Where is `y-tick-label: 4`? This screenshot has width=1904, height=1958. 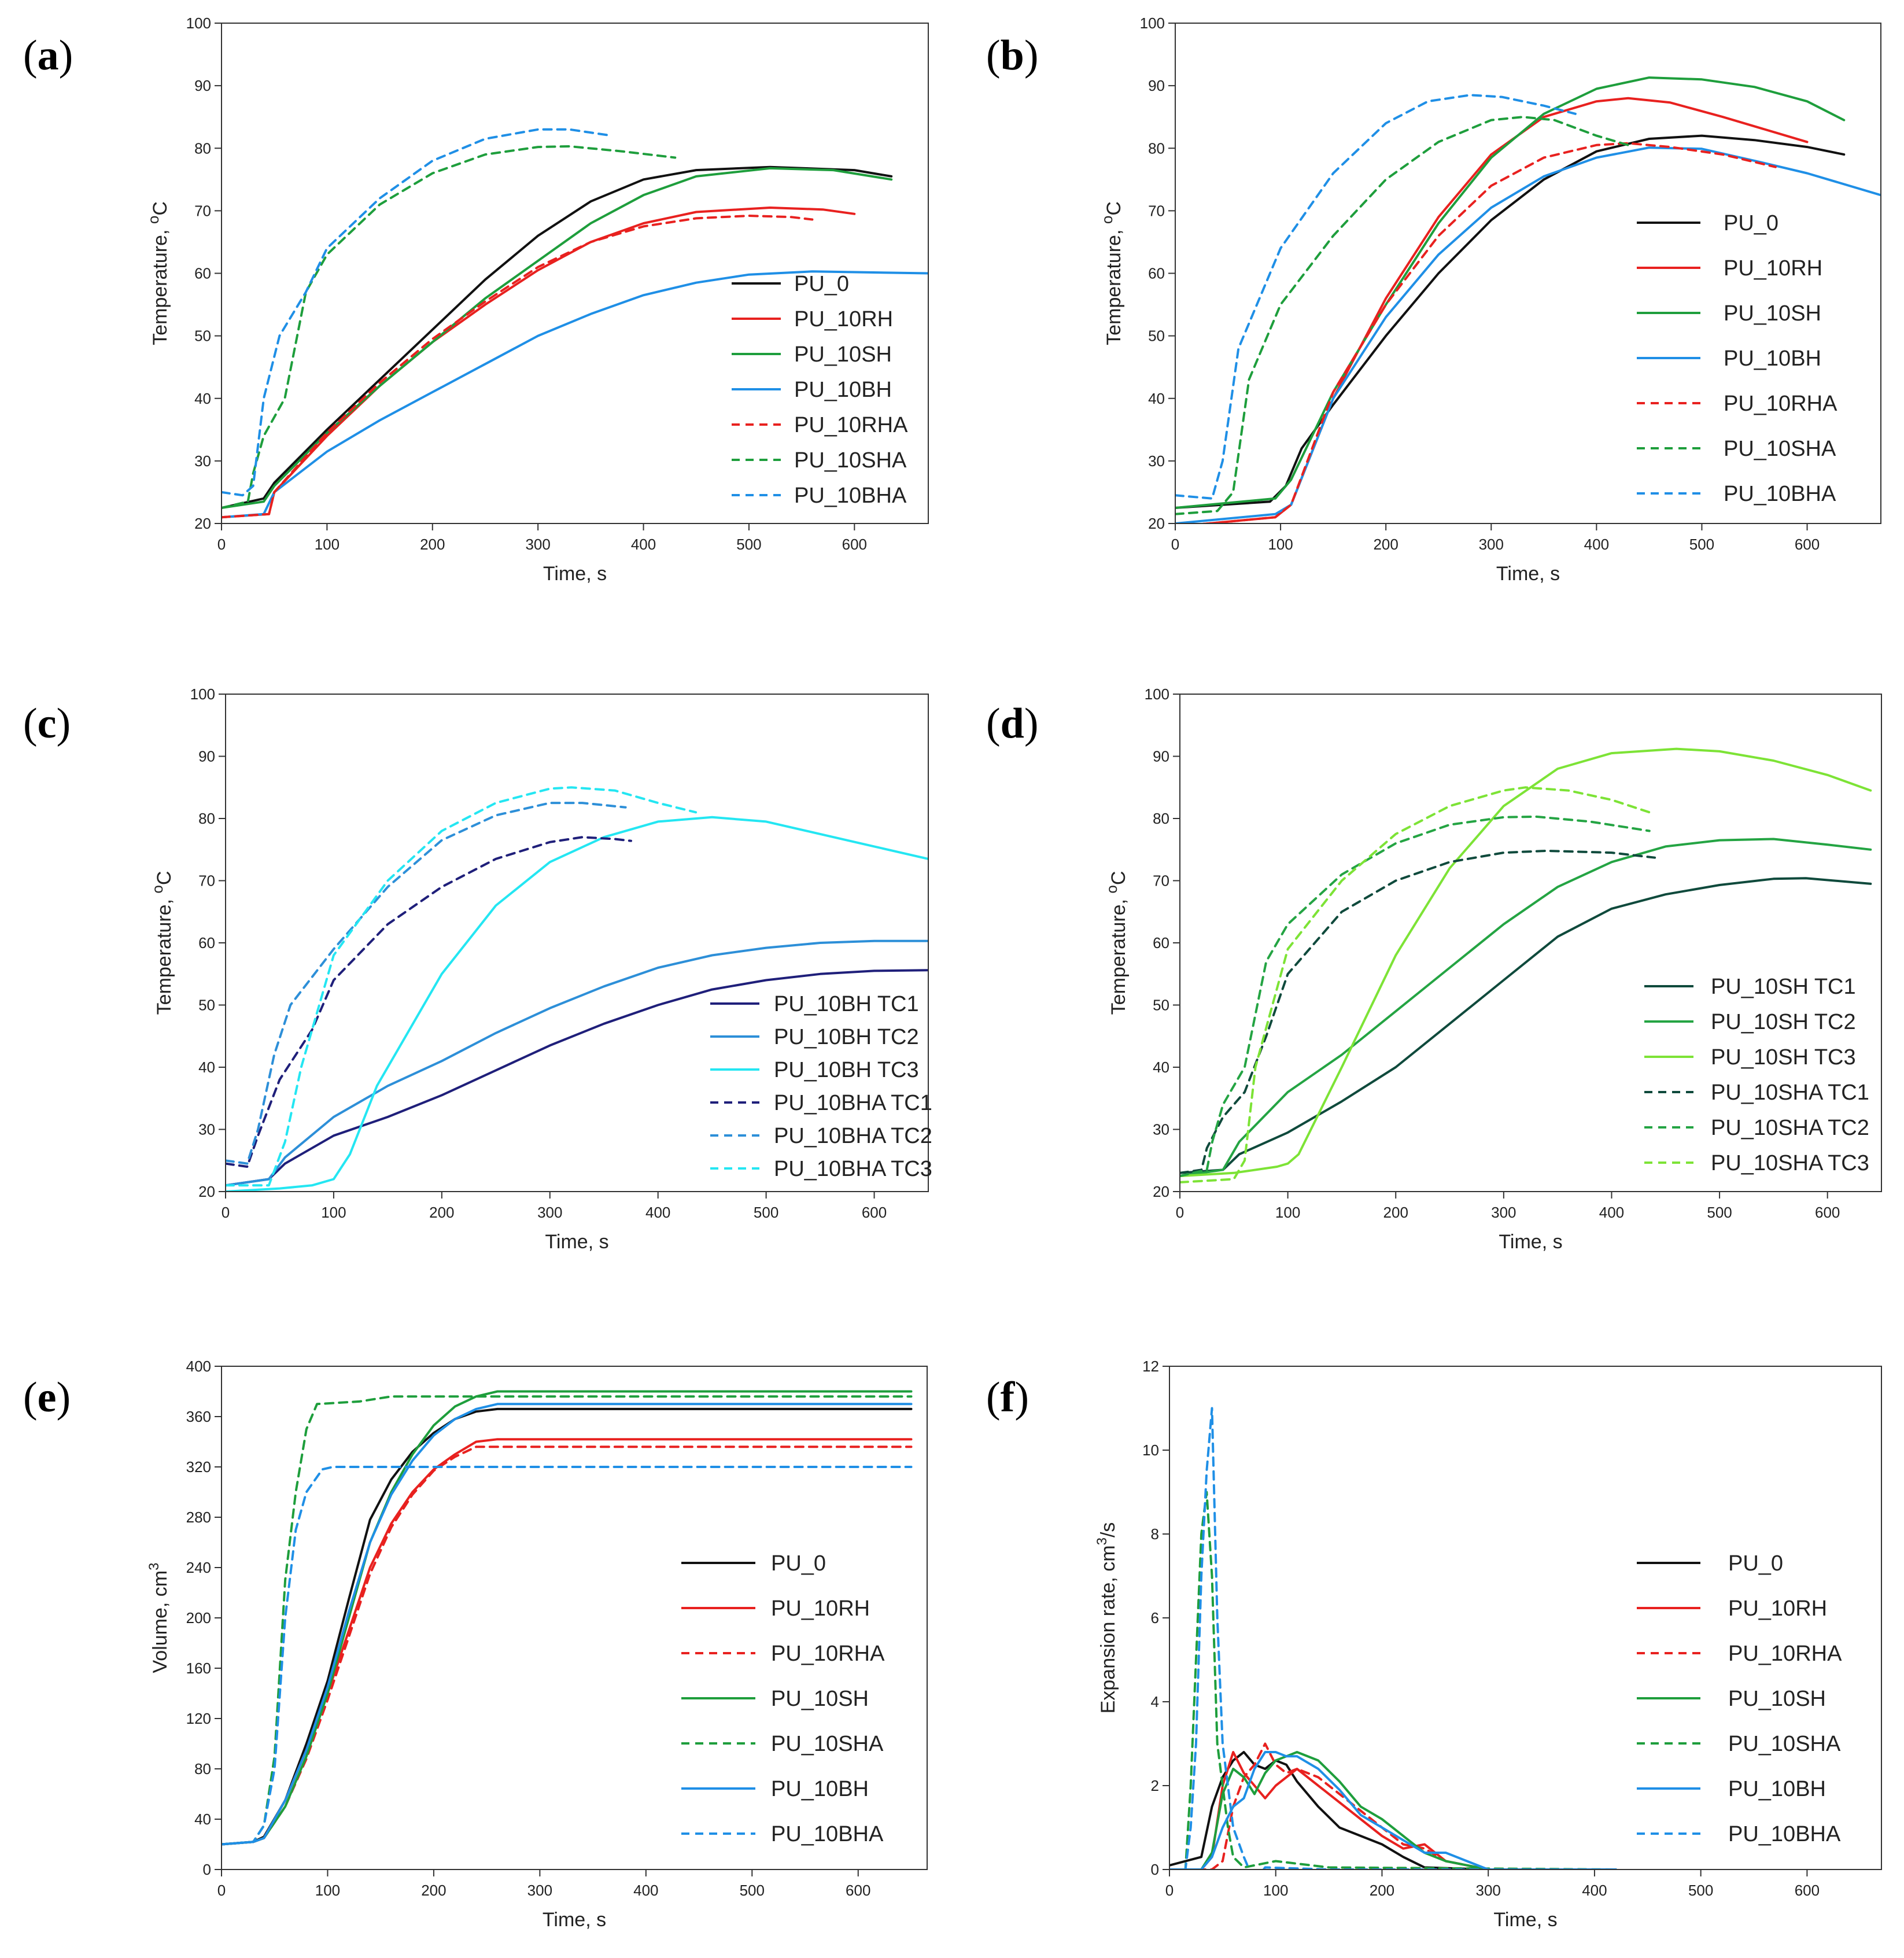 y-tick-label: 4 is located at coordinates (1155, 1701).